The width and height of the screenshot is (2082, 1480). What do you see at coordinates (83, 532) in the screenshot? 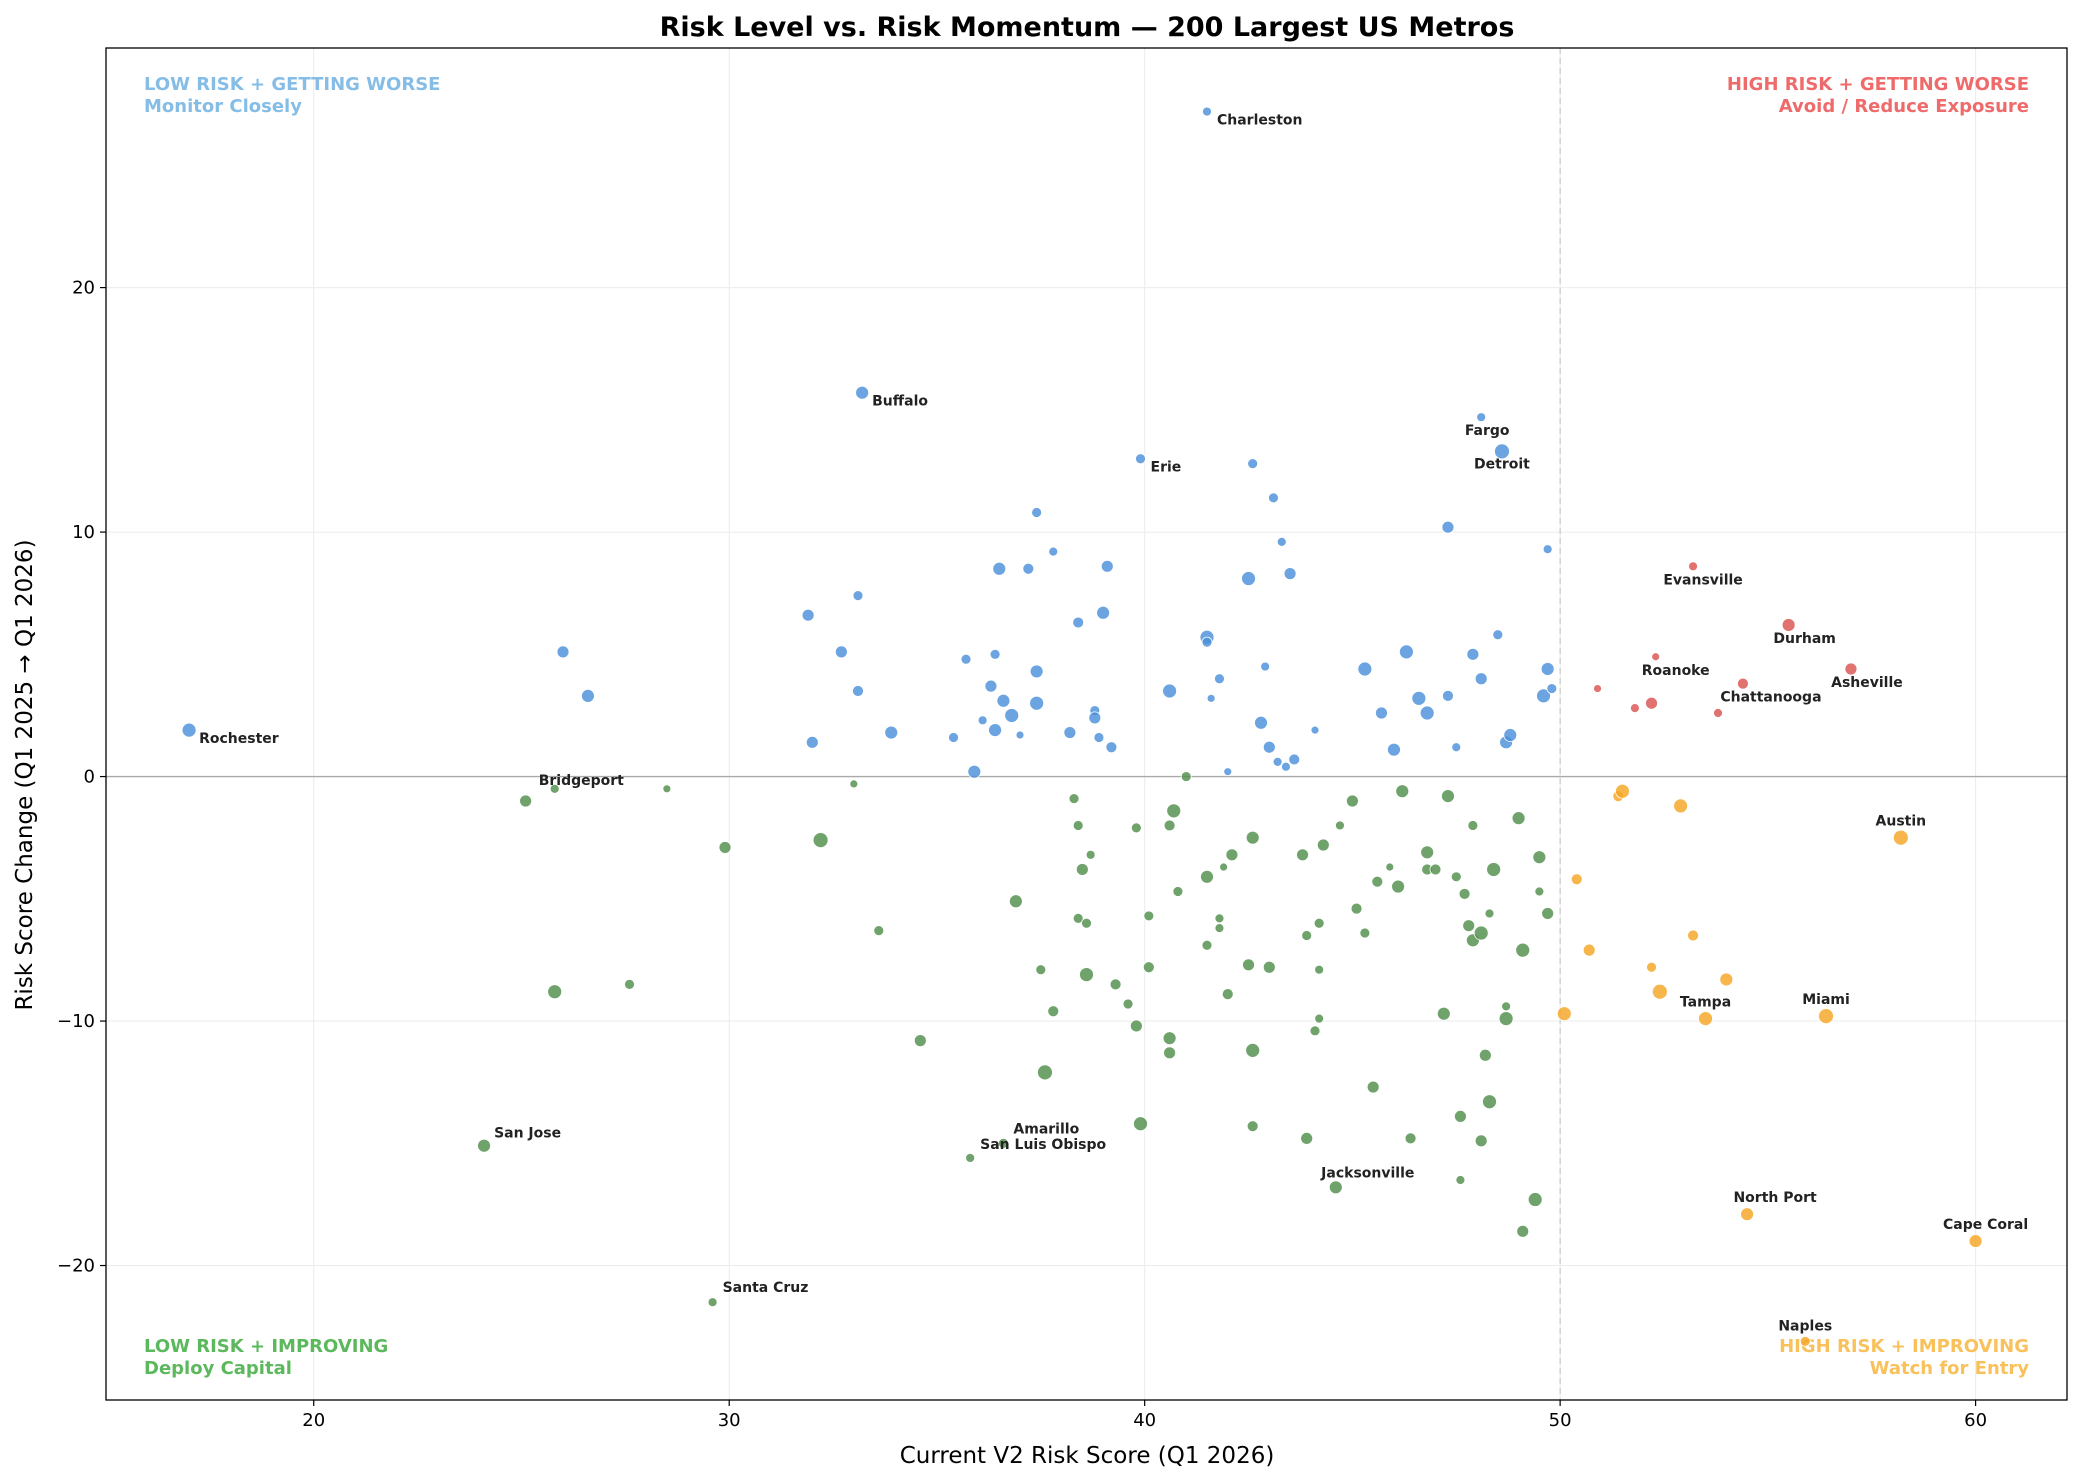
I see `y-tick-label-3: 10` at bounding box center [83, 532].